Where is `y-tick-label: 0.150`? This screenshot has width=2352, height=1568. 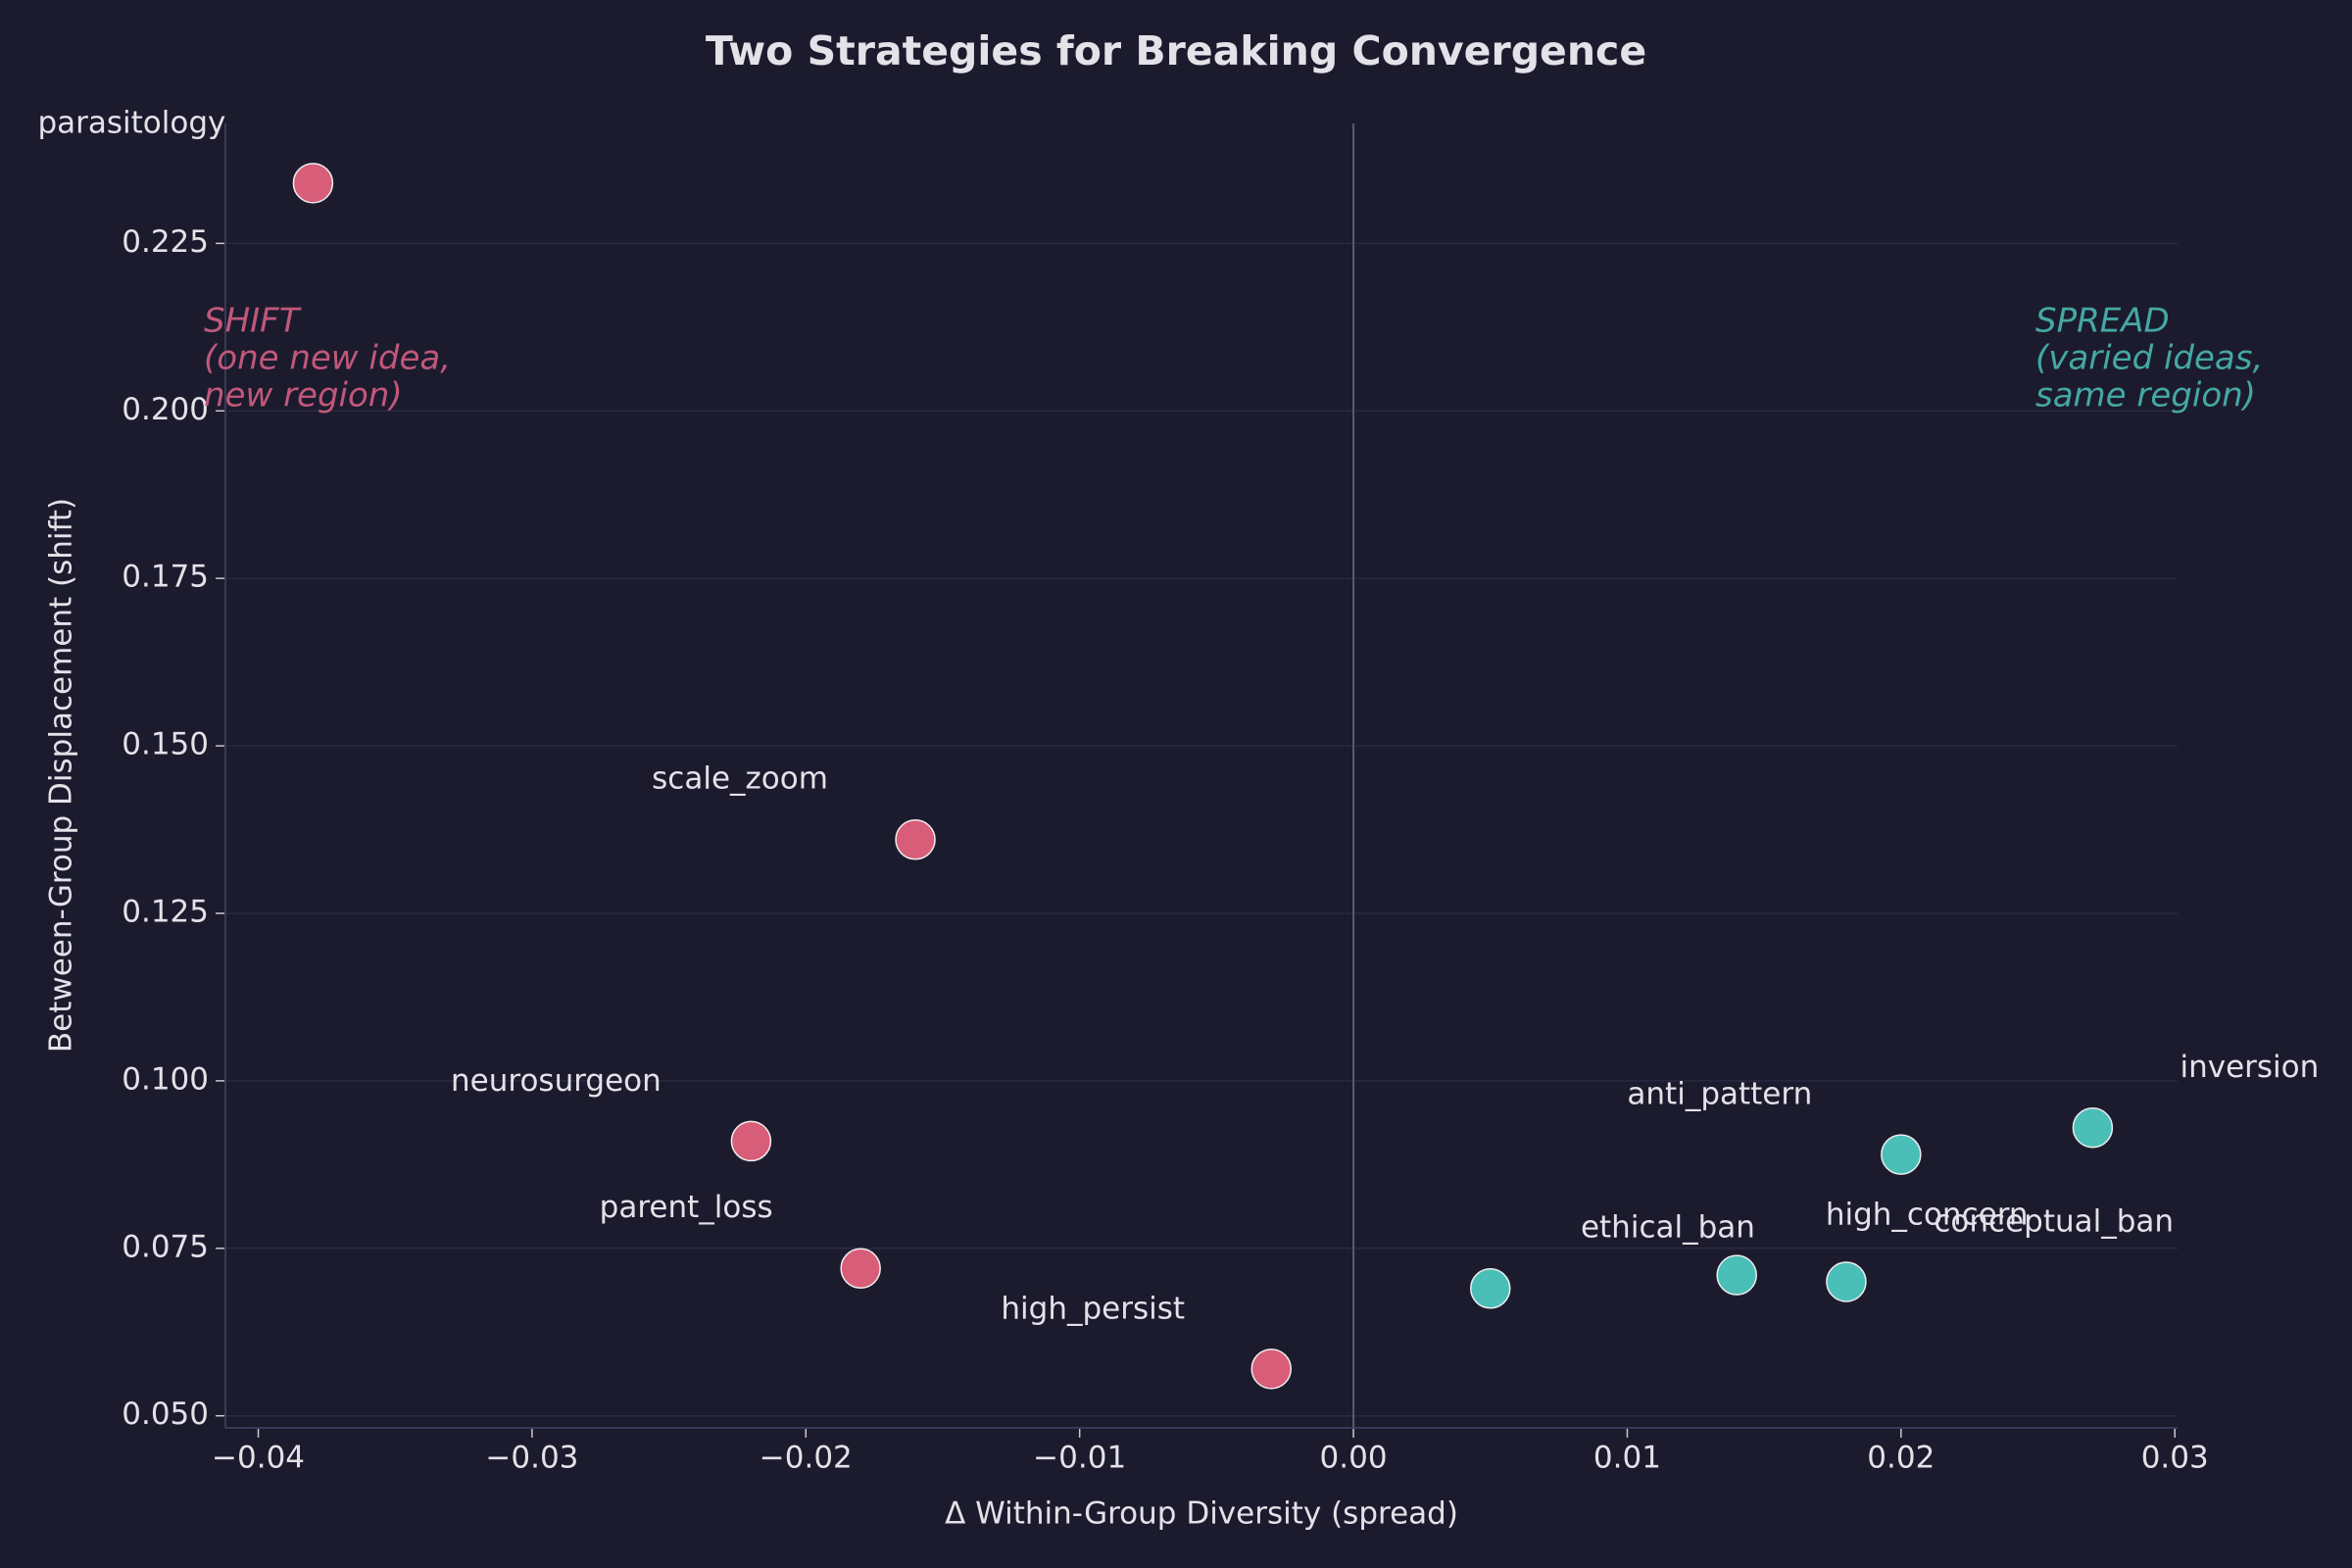 y-tick-label: 0.150 is located at coordinates (165, 744).